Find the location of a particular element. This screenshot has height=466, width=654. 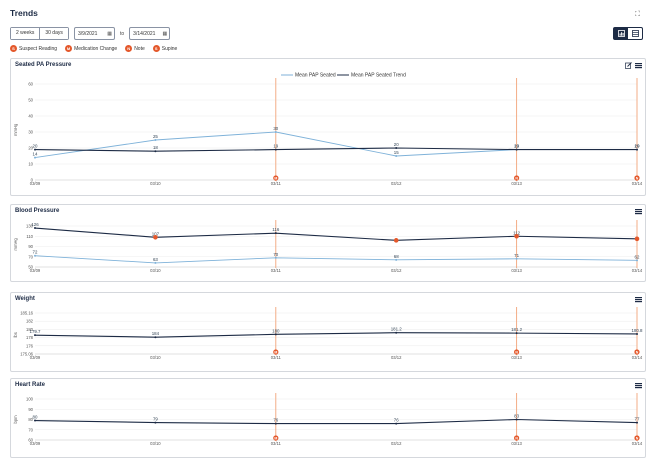

fullscreen-icon: ⛶ is located at coordinates (637, 14).